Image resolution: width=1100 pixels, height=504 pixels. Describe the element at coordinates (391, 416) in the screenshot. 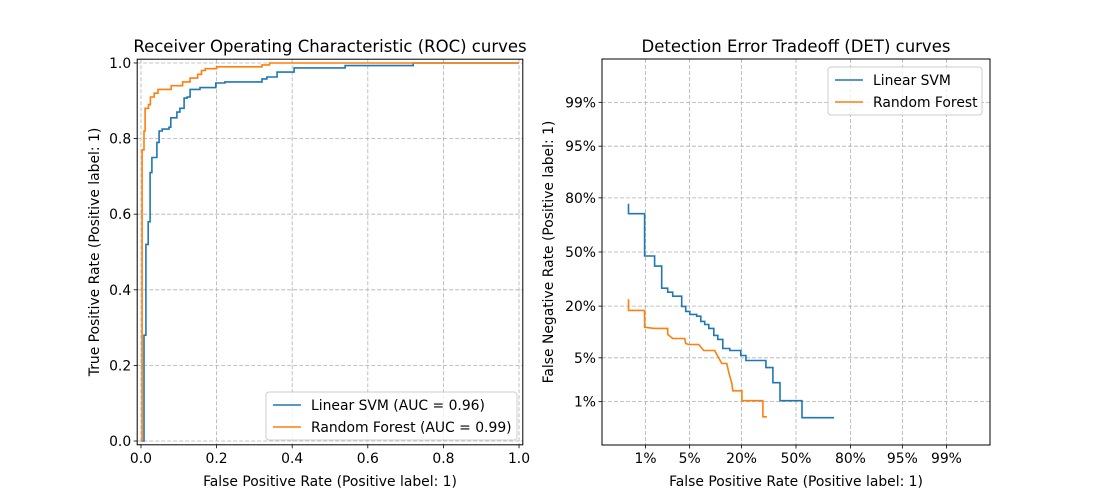

I see `roc-legend` at that location.